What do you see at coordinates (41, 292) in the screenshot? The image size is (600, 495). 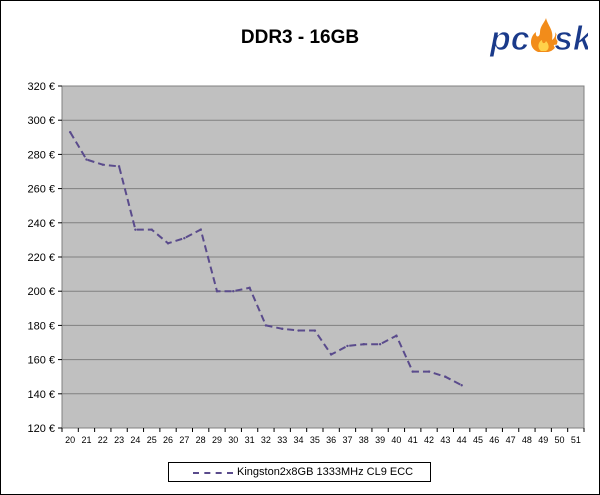 I see `y-tick-label: 200 €` at bounding box center [41, 292].